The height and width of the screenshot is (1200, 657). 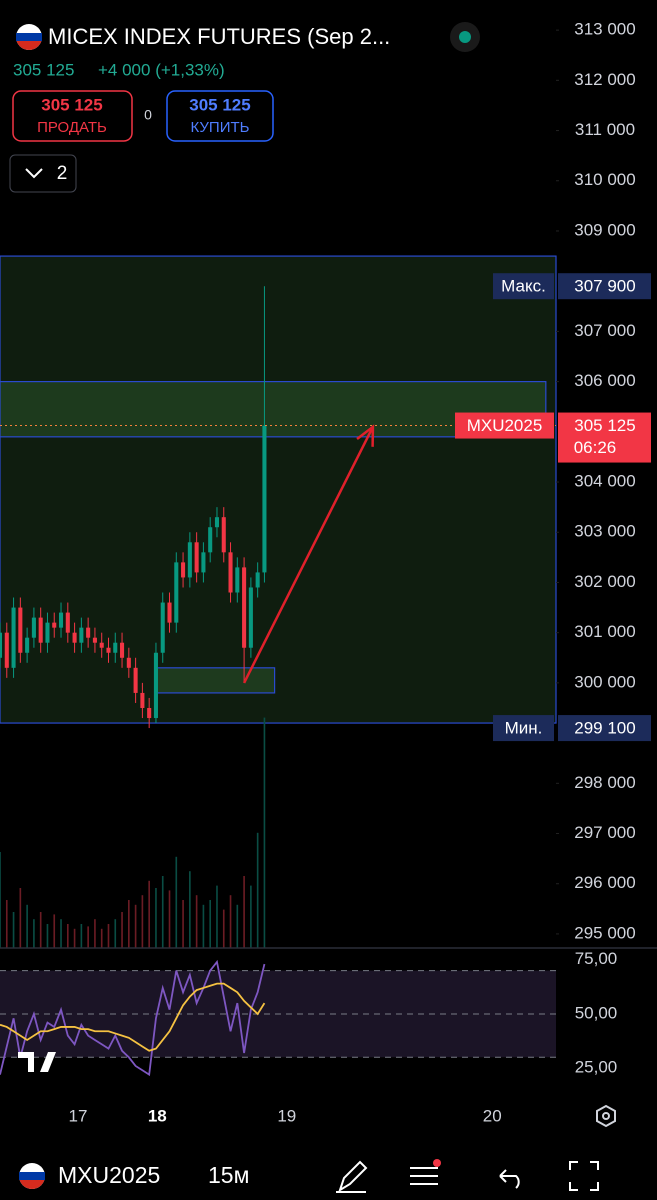 What do you see at coordinates (509, 1179) in the screenshot?
I see `undo-icon` at bounding box center [509, 1179].